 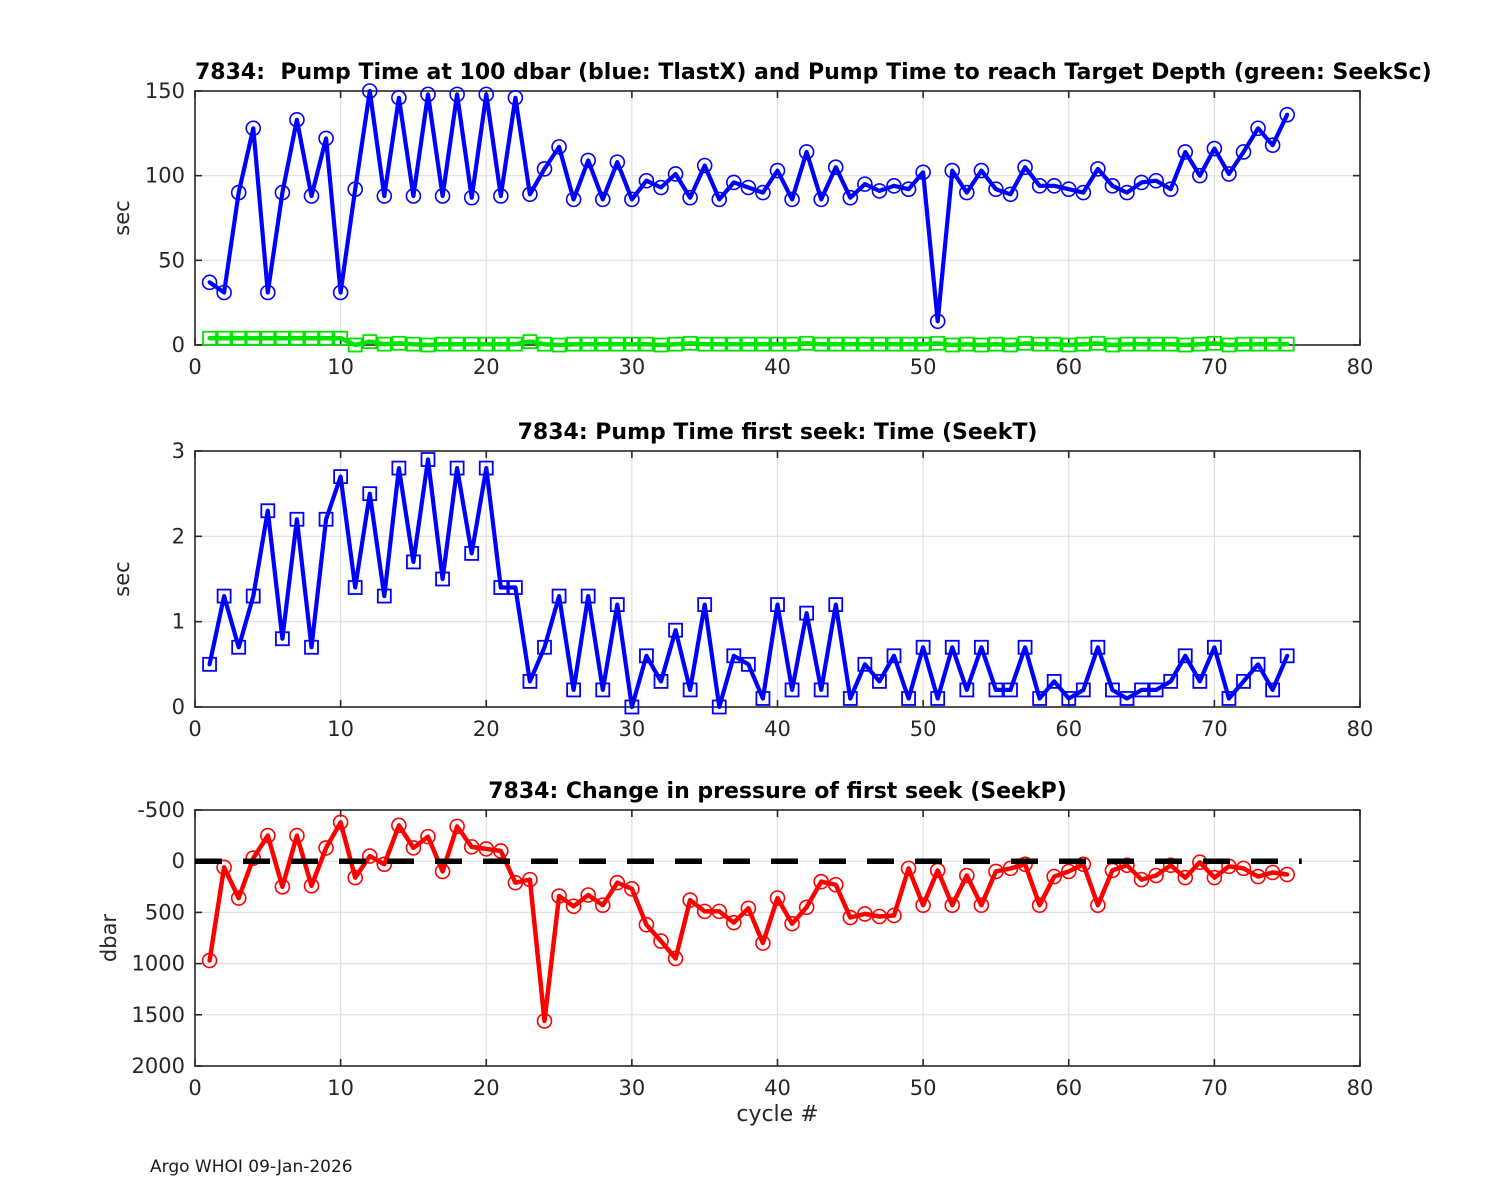 I want to click on x-tick-label: 60, so click(x=1068, y=729).